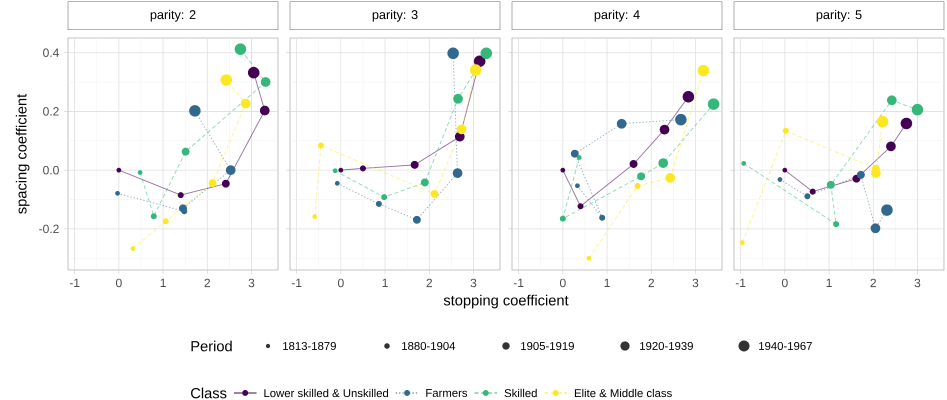  What do you see at coordinates (326, 393) in the screenshot?
I see `legend-label: Lower skilled & Unskilled` at bounding box center [326, 393].